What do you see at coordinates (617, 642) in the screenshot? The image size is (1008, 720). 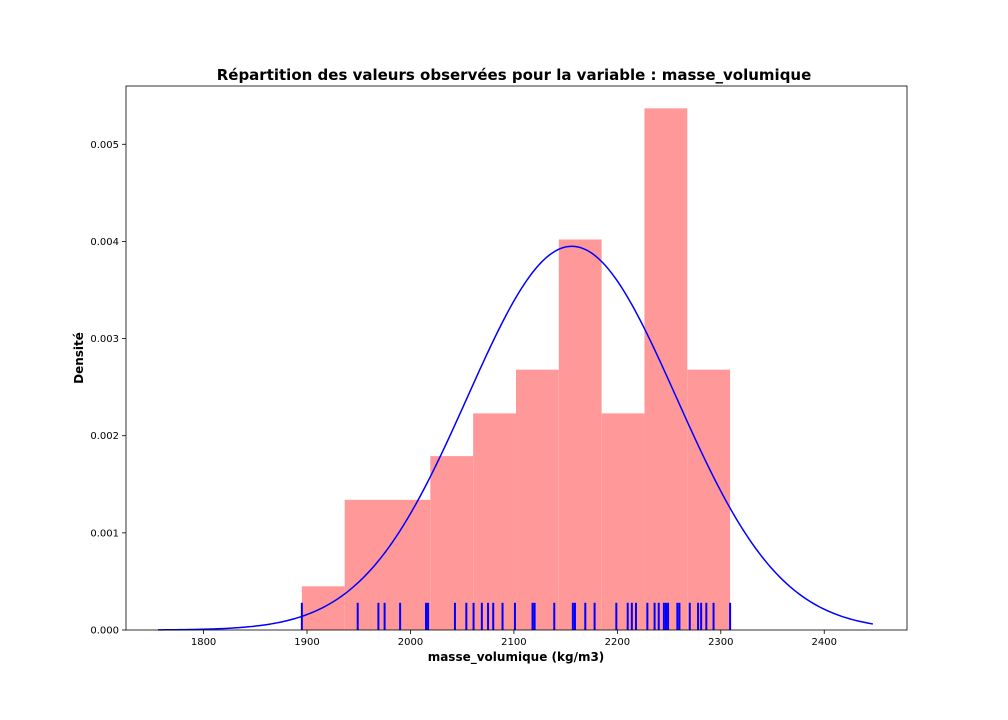 I see `x-tick-label: 2200` at bounding box center [617, 642].